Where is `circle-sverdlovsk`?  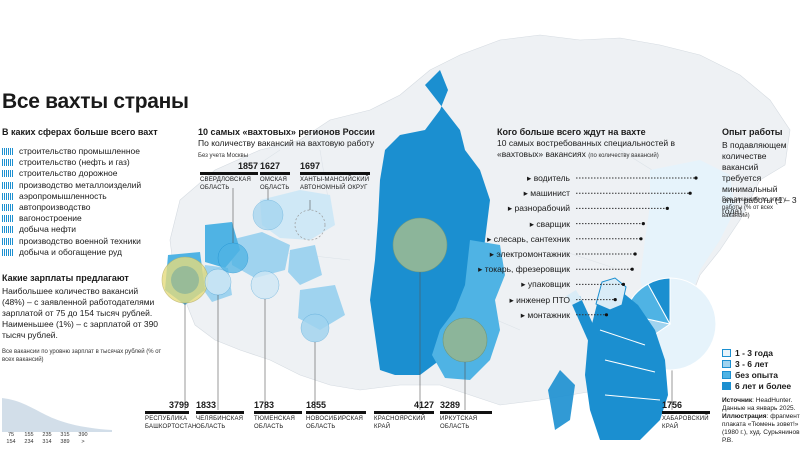 circle-sverdlovsk is located at coordinates (233, 258).